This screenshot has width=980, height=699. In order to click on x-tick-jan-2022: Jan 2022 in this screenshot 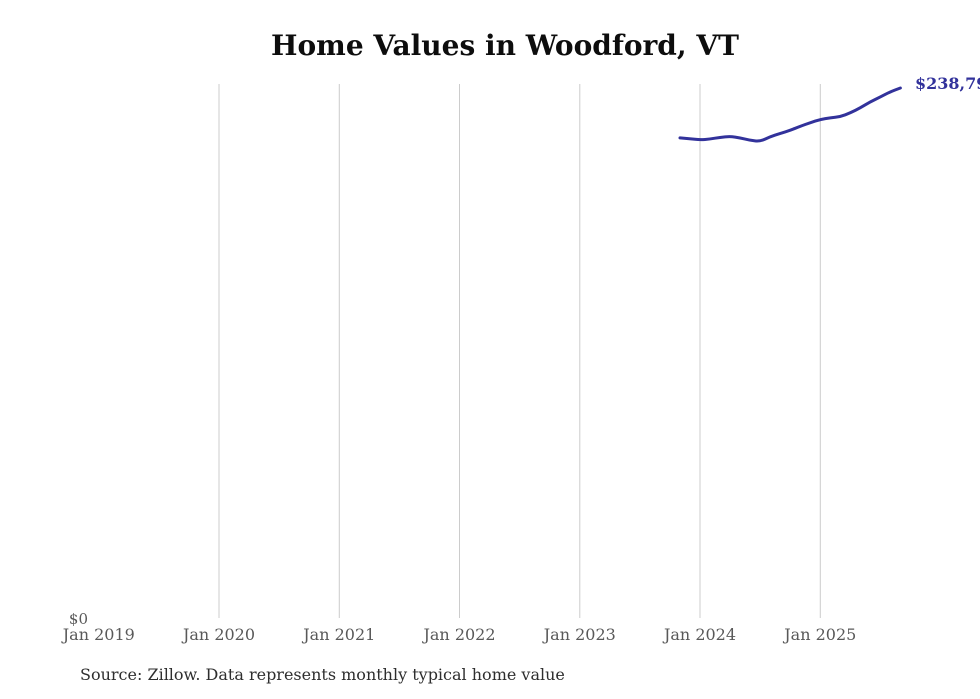, I will do `click(459, 634)`.